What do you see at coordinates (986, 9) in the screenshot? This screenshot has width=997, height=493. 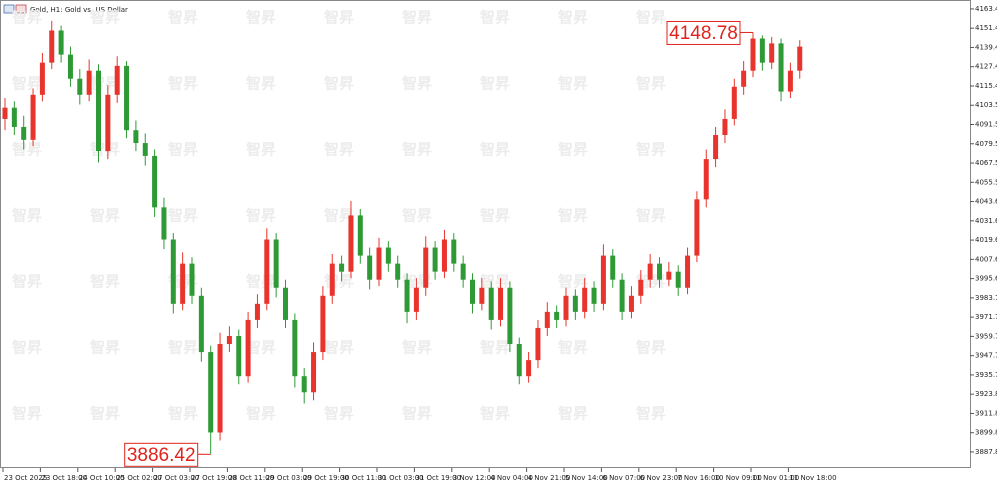 I see `y-tick-label: 4163.41` at bounding box center [986, 9].